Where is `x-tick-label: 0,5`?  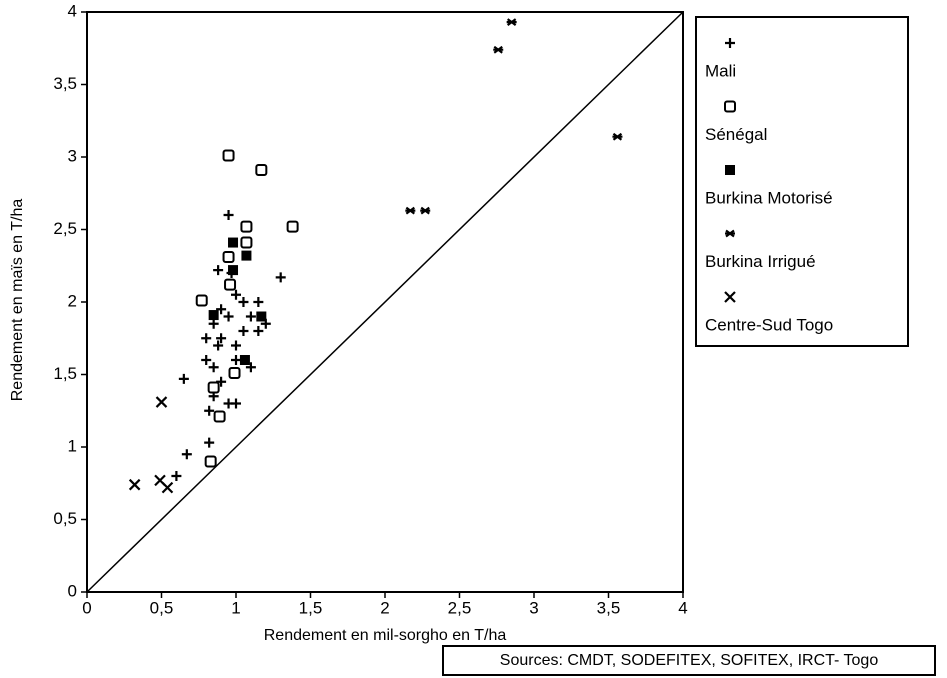
x-tick-label: 0,5 is located at coordinates (162, 607).